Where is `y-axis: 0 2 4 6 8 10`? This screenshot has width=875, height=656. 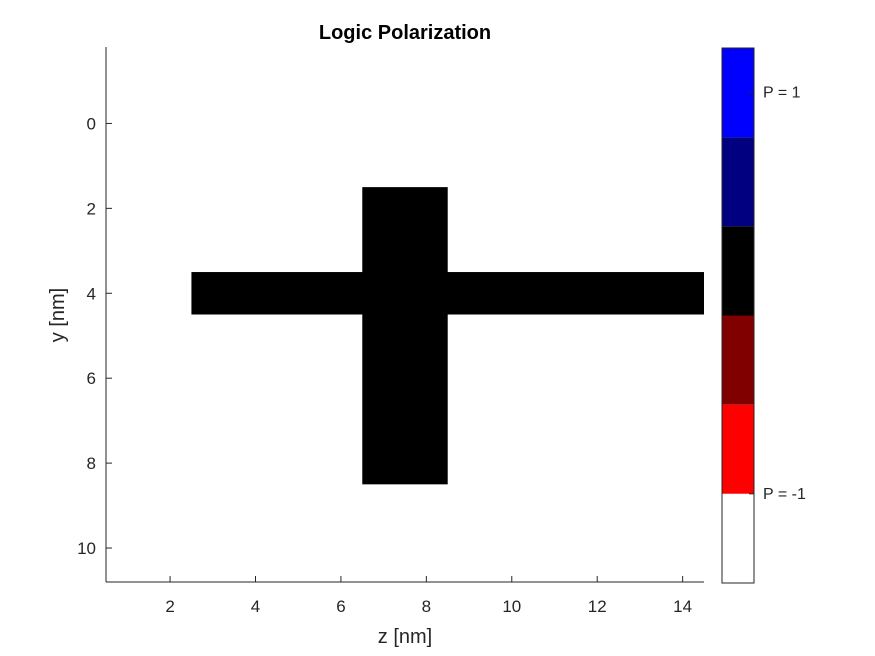
y-axis: 0 2 4 6 8 10 is located at coordinates (94, 336).